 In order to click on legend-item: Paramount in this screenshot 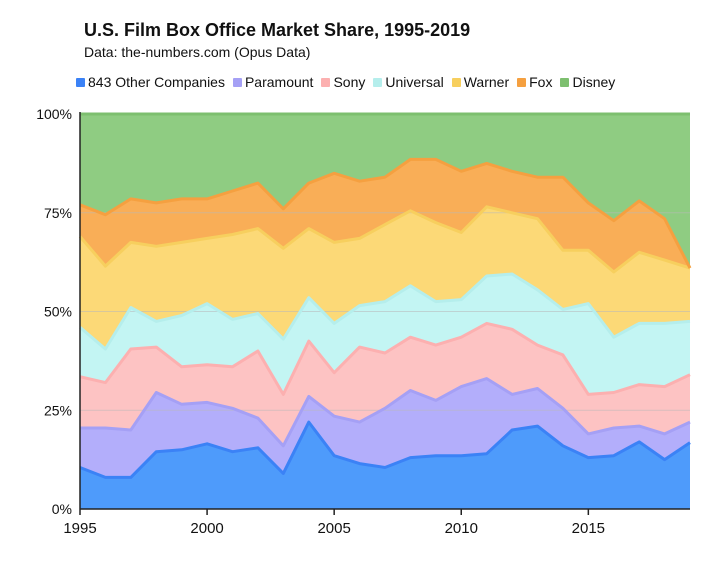, I will do `click(273, 82)`.